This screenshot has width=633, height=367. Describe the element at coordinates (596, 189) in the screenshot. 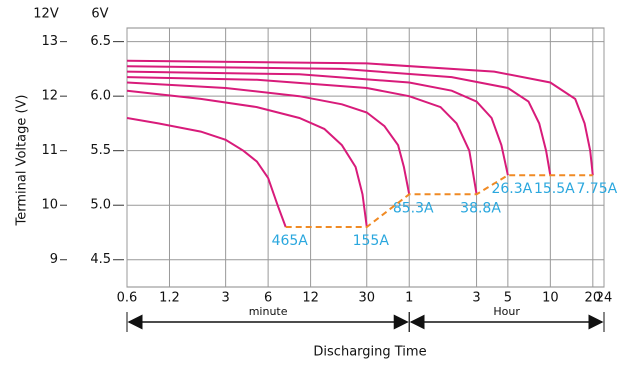

I see `curve-label: 7.75A` at that location.